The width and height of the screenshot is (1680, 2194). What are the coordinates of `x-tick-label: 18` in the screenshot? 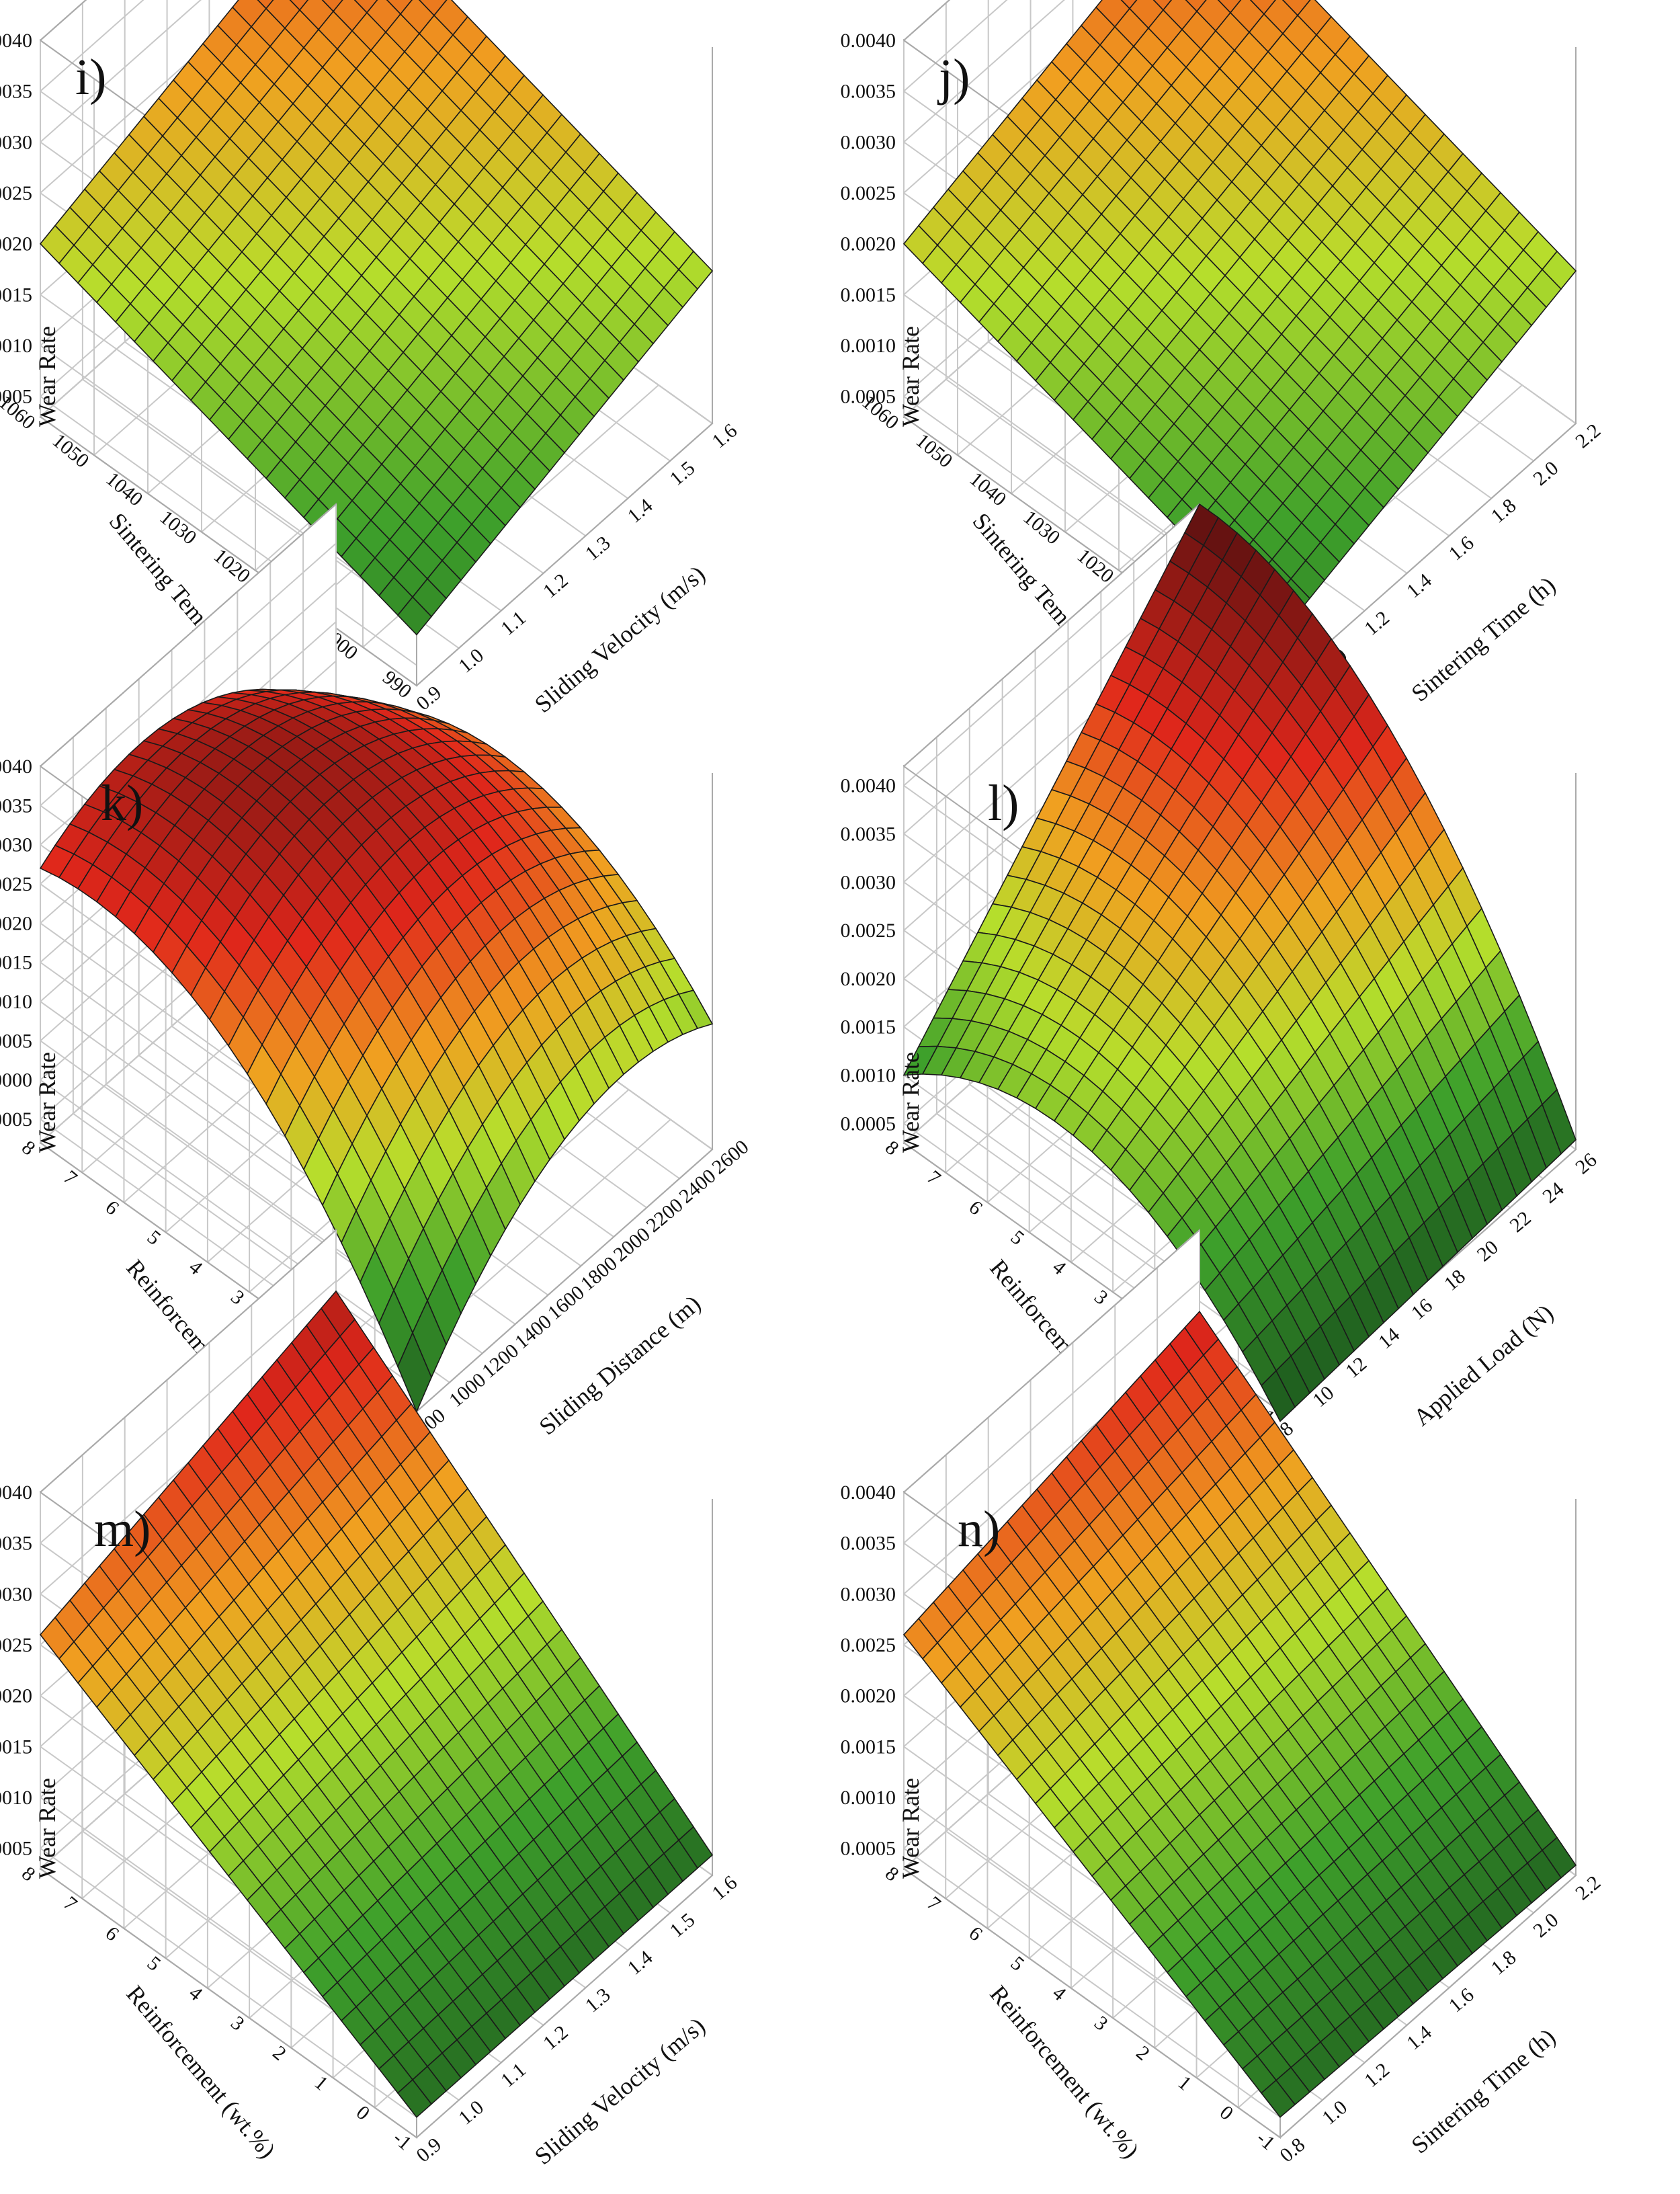 It's located at (1455, 1280).